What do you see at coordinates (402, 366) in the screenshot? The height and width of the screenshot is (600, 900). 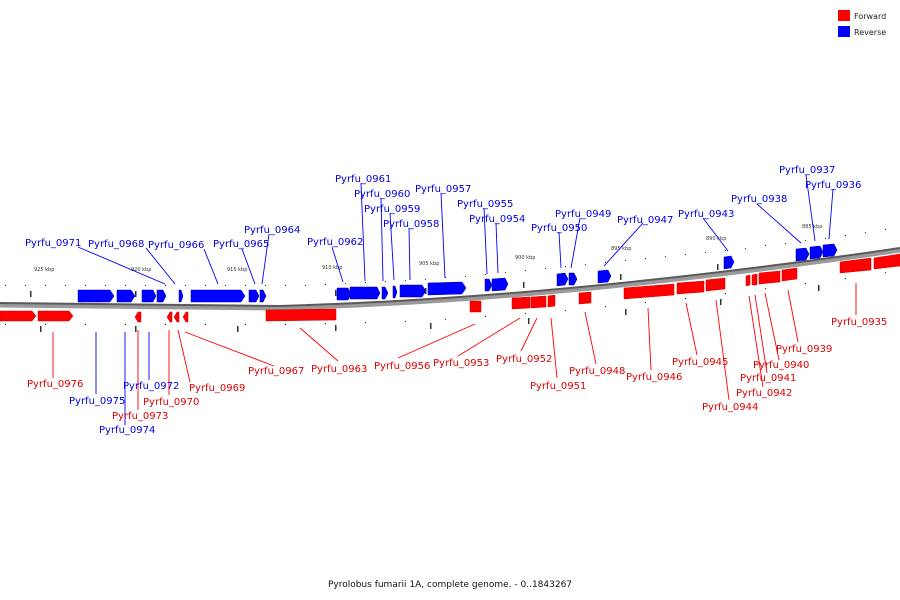 I see `gene-label: Pyrfu_0956` at bounding box center [402, 366].